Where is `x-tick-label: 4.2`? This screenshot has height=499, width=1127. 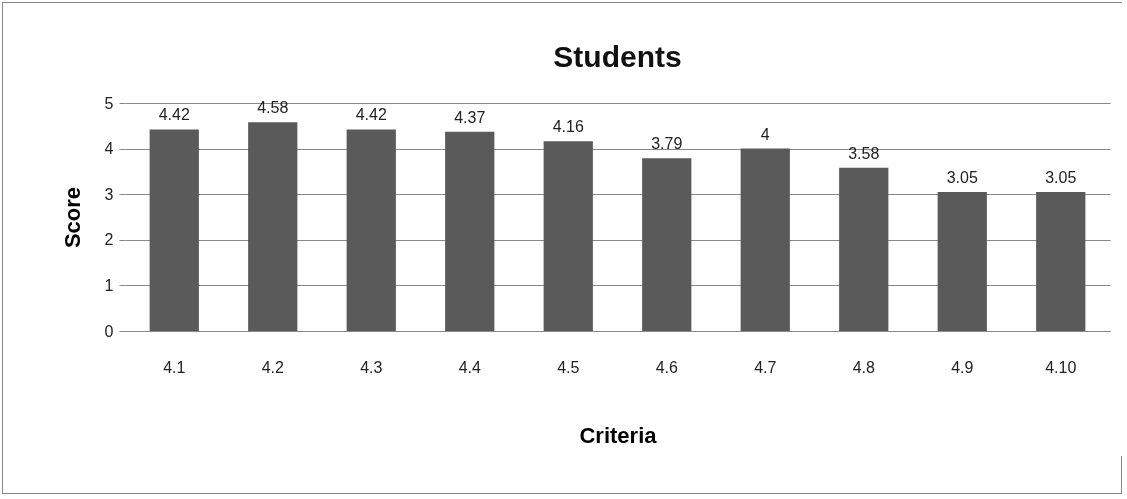
x-tick-label: 4.2 is located at coordinates (272, 367).